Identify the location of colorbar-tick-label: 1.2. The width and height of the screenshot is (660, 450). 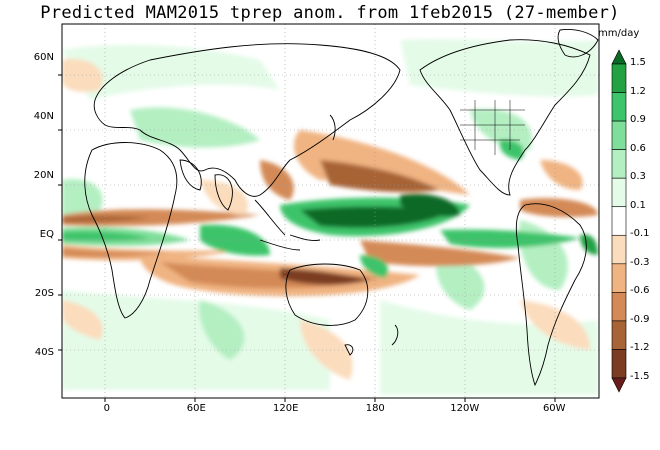
(638, 91).